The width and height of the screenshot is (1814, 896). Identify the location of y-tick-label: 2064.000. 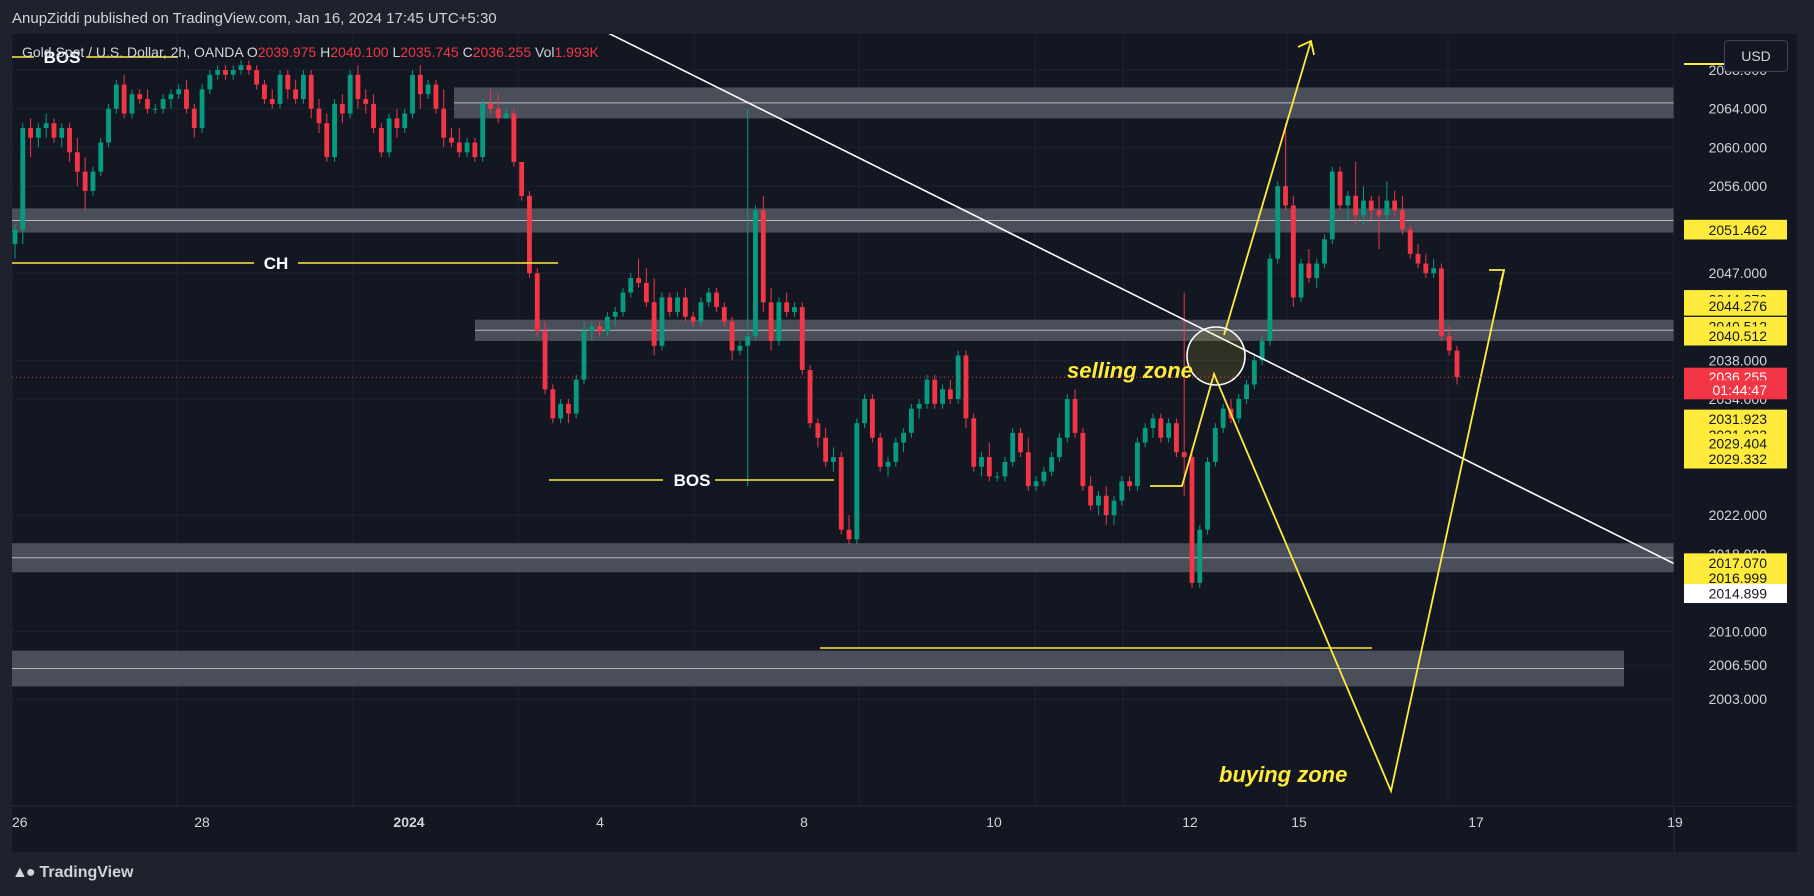
(1738, 109).